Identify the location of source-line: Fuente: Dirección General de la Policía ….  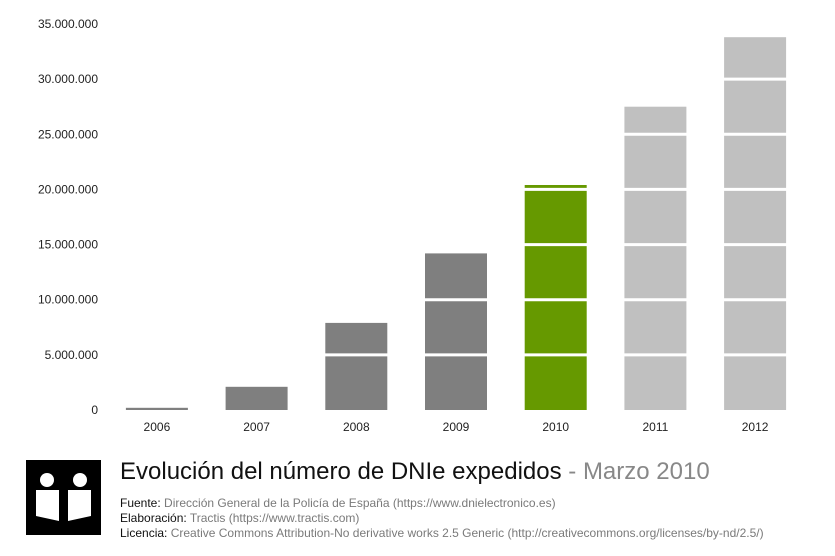
(442, 503).